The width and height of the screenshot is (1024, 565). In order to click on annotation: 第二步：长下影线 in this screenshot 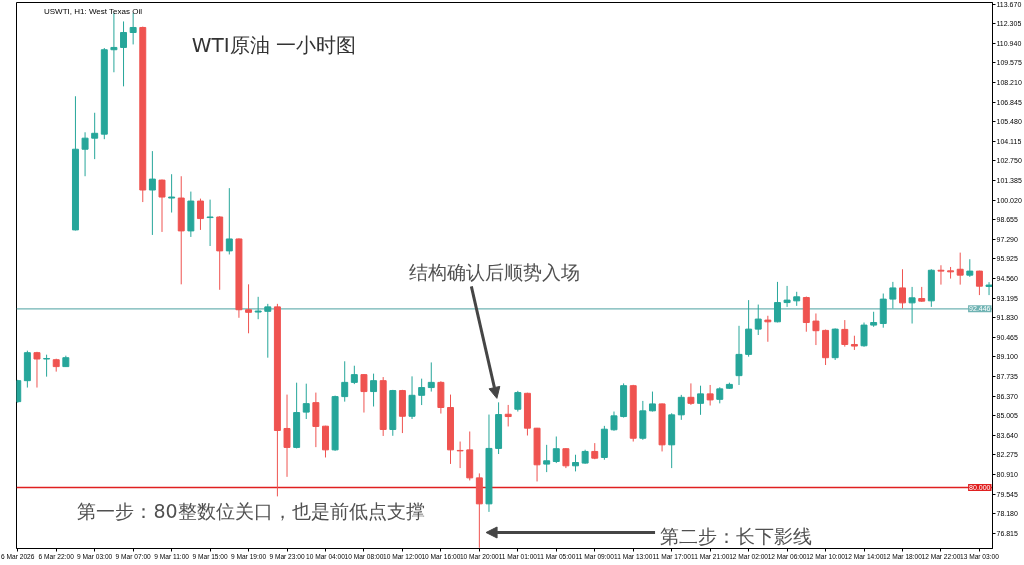, I will do `click(735, 535)`.